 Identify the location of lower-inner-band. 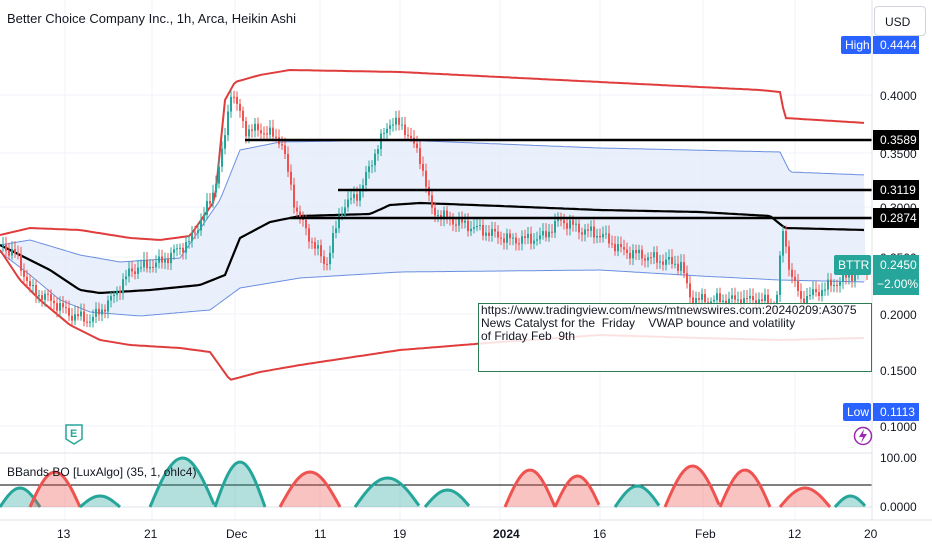
(432, 284).